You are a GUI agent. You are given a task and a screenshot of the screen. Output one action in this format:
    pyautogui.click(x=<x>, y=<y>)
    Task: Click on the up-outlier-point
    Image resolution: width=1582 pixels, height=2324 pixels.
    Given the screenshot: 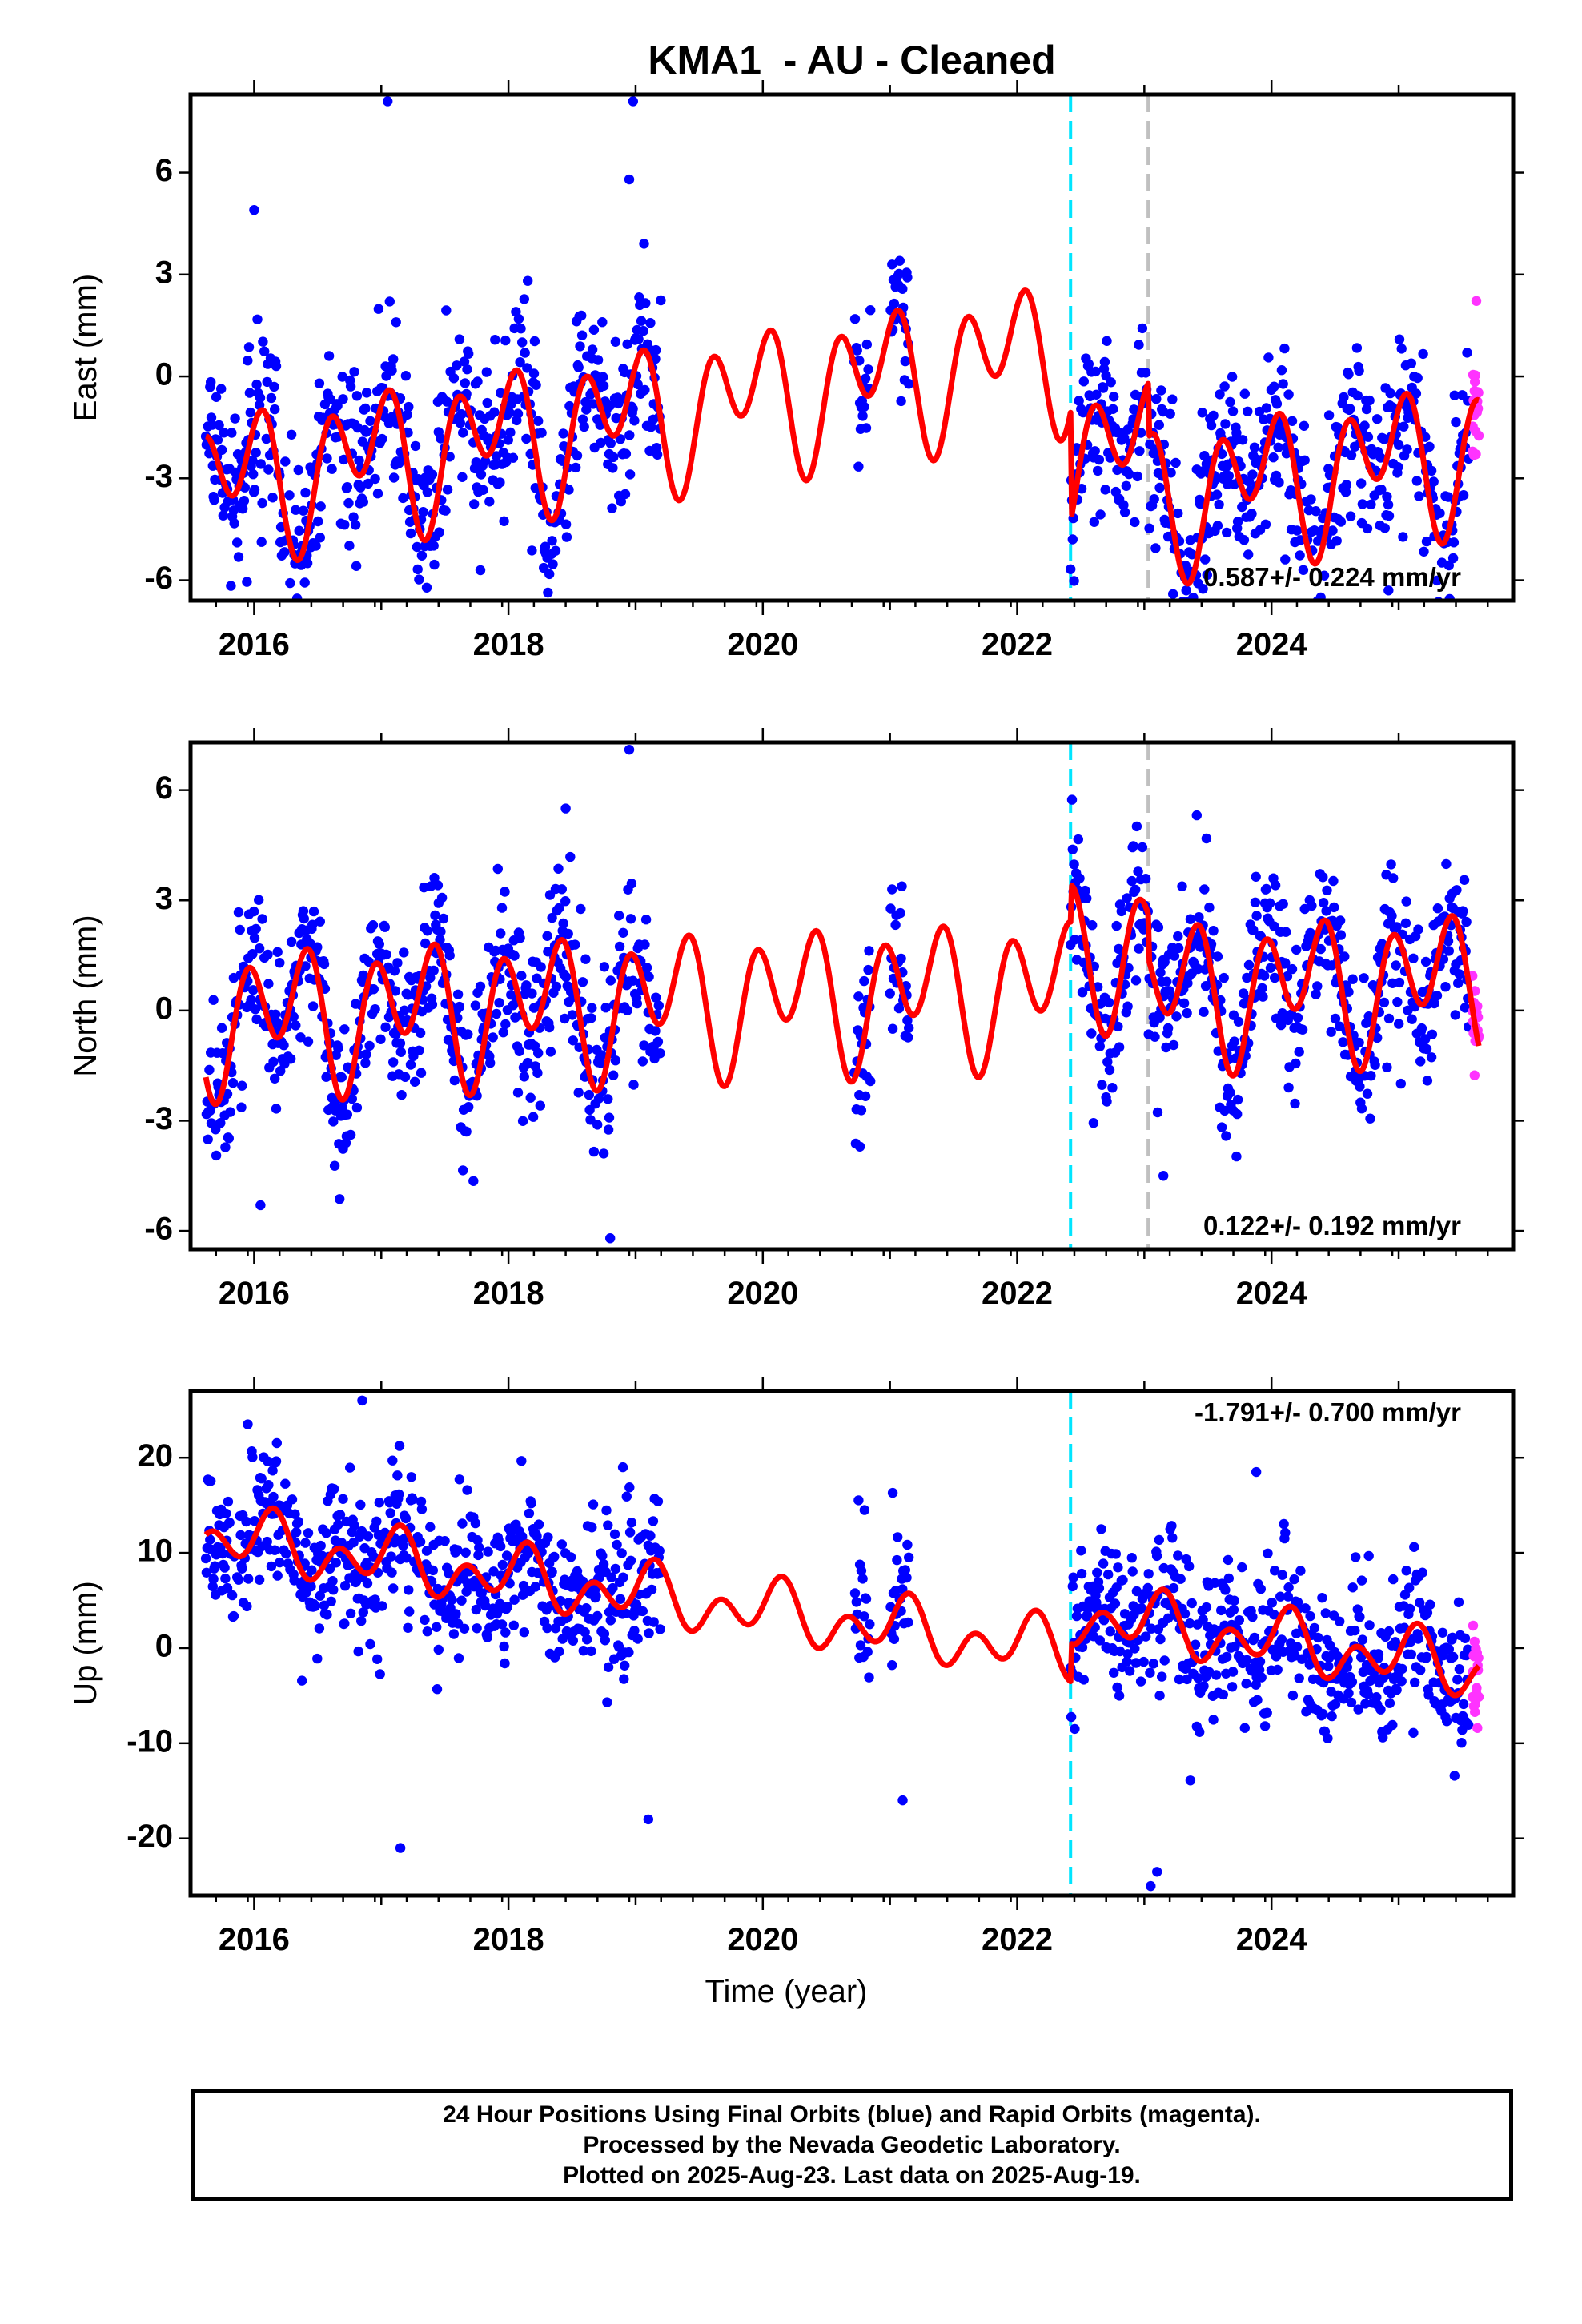 What is the action you would take?
    pyautogui.click(x=1157, y=1872)
    